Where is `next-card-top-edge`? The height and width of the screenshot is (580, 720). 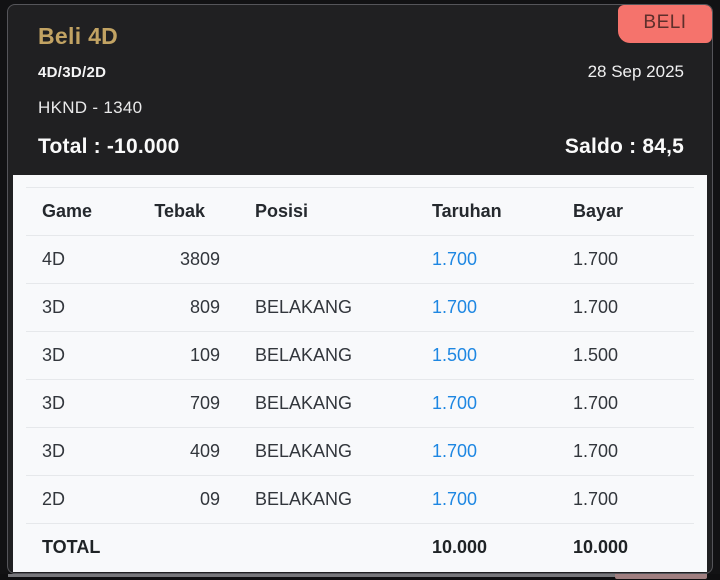 next-card-top-edge is located at coordinates (360, 577).